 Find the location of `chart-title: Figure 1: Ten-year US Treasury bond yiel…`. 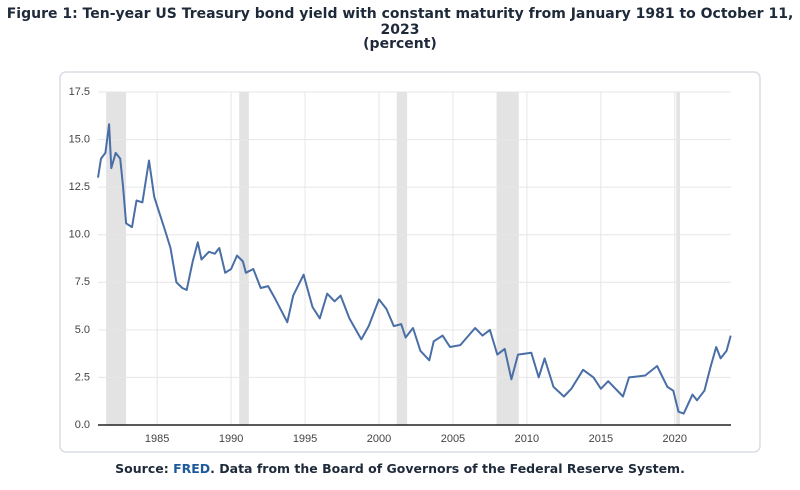

chart-title: Figure 1: Ten-year US Treasury bond yiel… is located at coordinates (400, 22).